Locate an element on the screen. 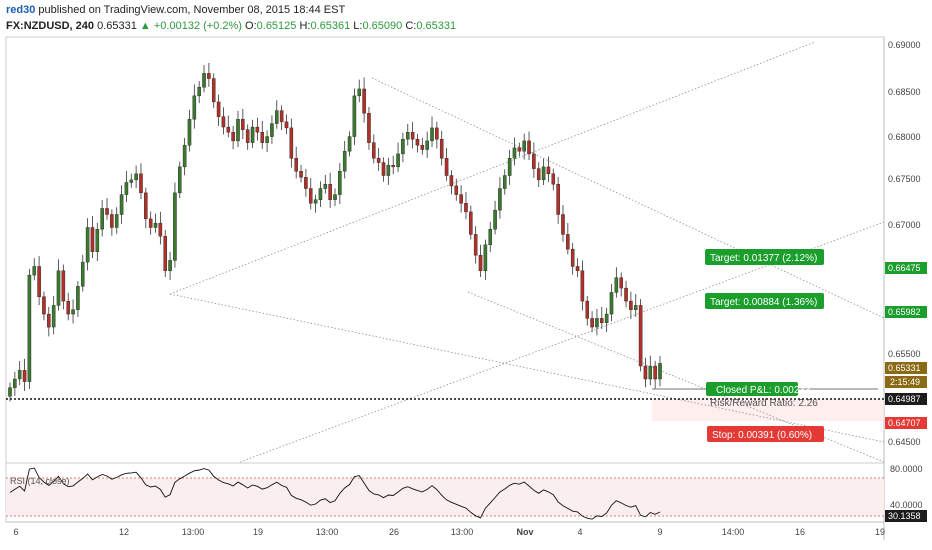  x-tick-label: 16 is located at coordinates (800, 532).